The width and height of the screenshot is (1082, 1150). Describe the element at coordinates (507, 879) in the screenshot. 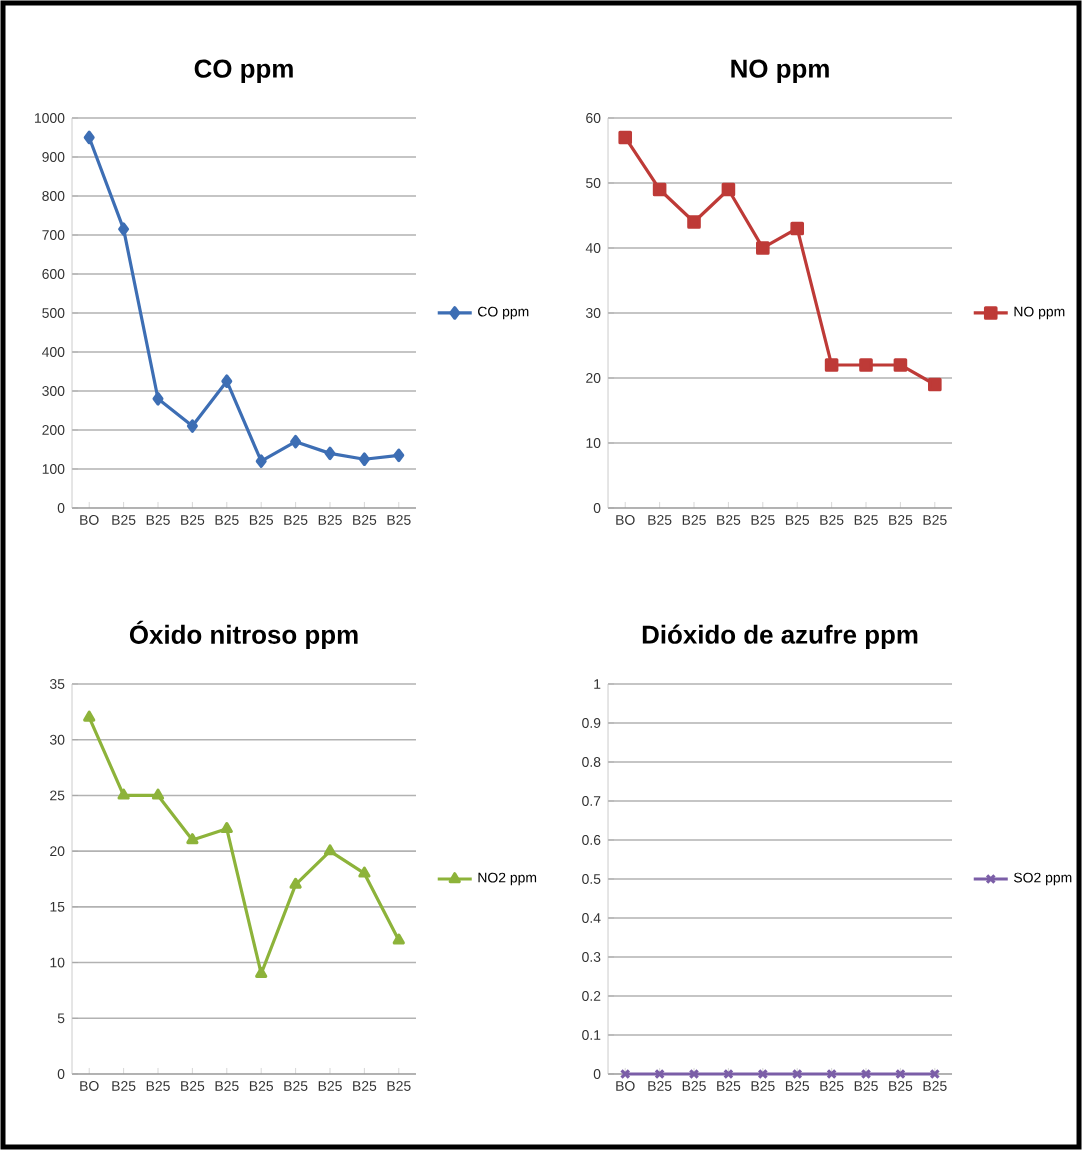

I see `legend-label: NO2 ppm` at that location.